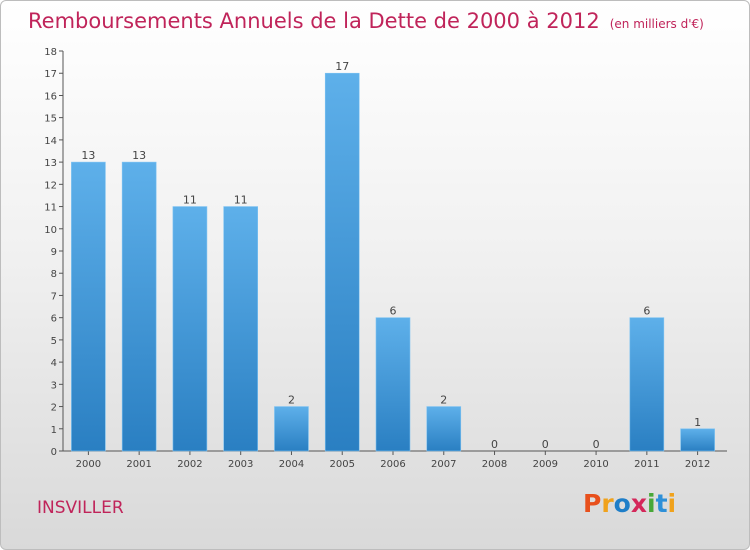  I want to click on y-tick-label: 11, so click(50, 208).